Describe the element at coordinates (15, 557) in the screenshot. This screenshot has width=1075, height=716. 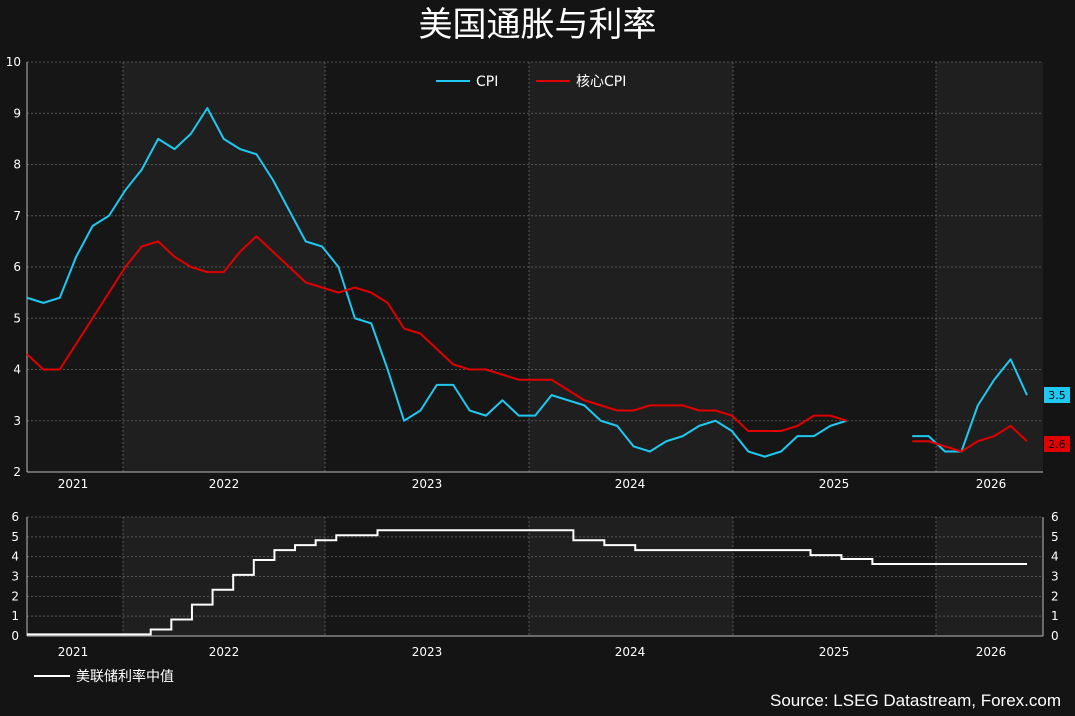
I see `y-tick-label-left: 4` at that location.